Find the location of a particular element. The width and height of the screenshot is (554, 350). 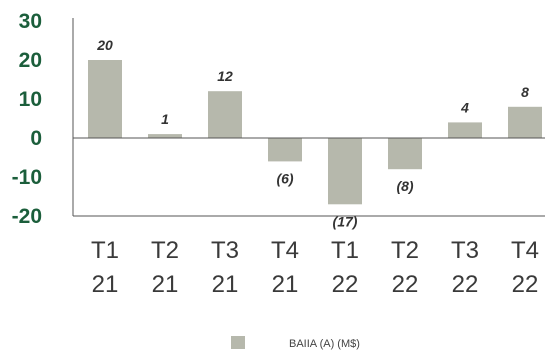

data-label: (6) is located at coordinates (284, 178).